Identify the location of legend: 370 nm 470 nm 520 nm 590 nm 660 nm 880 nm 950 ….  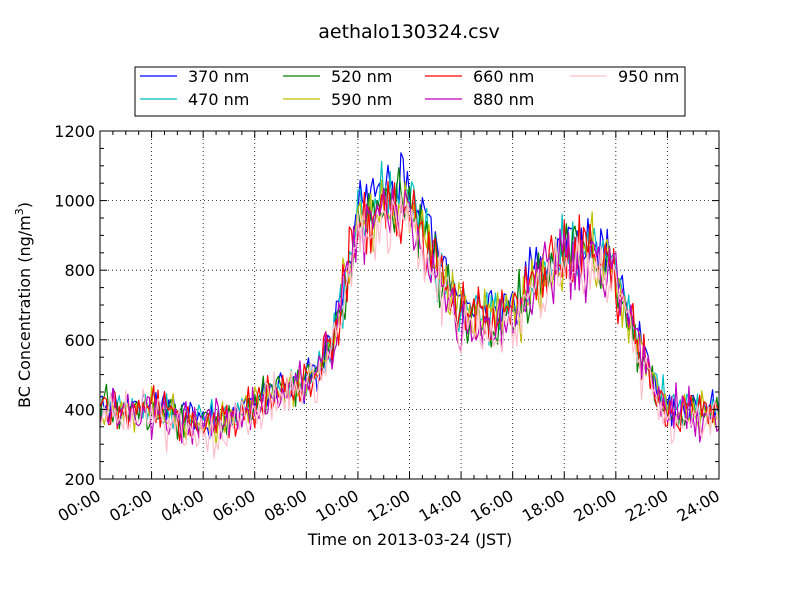
(410, 91).